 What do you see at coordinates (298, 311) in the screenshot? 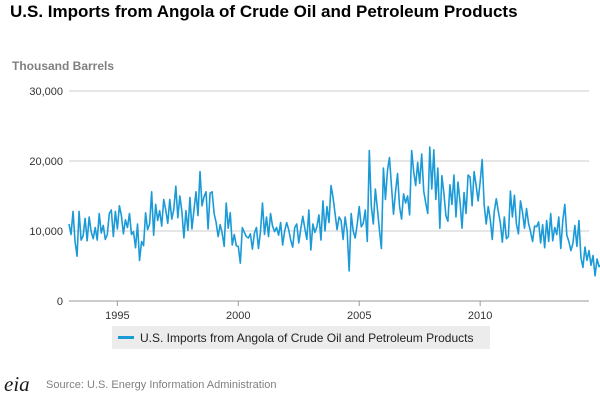
I see `x-axis-ticks: 1995 2000 2005 2010` at bounding box center [298, 311].